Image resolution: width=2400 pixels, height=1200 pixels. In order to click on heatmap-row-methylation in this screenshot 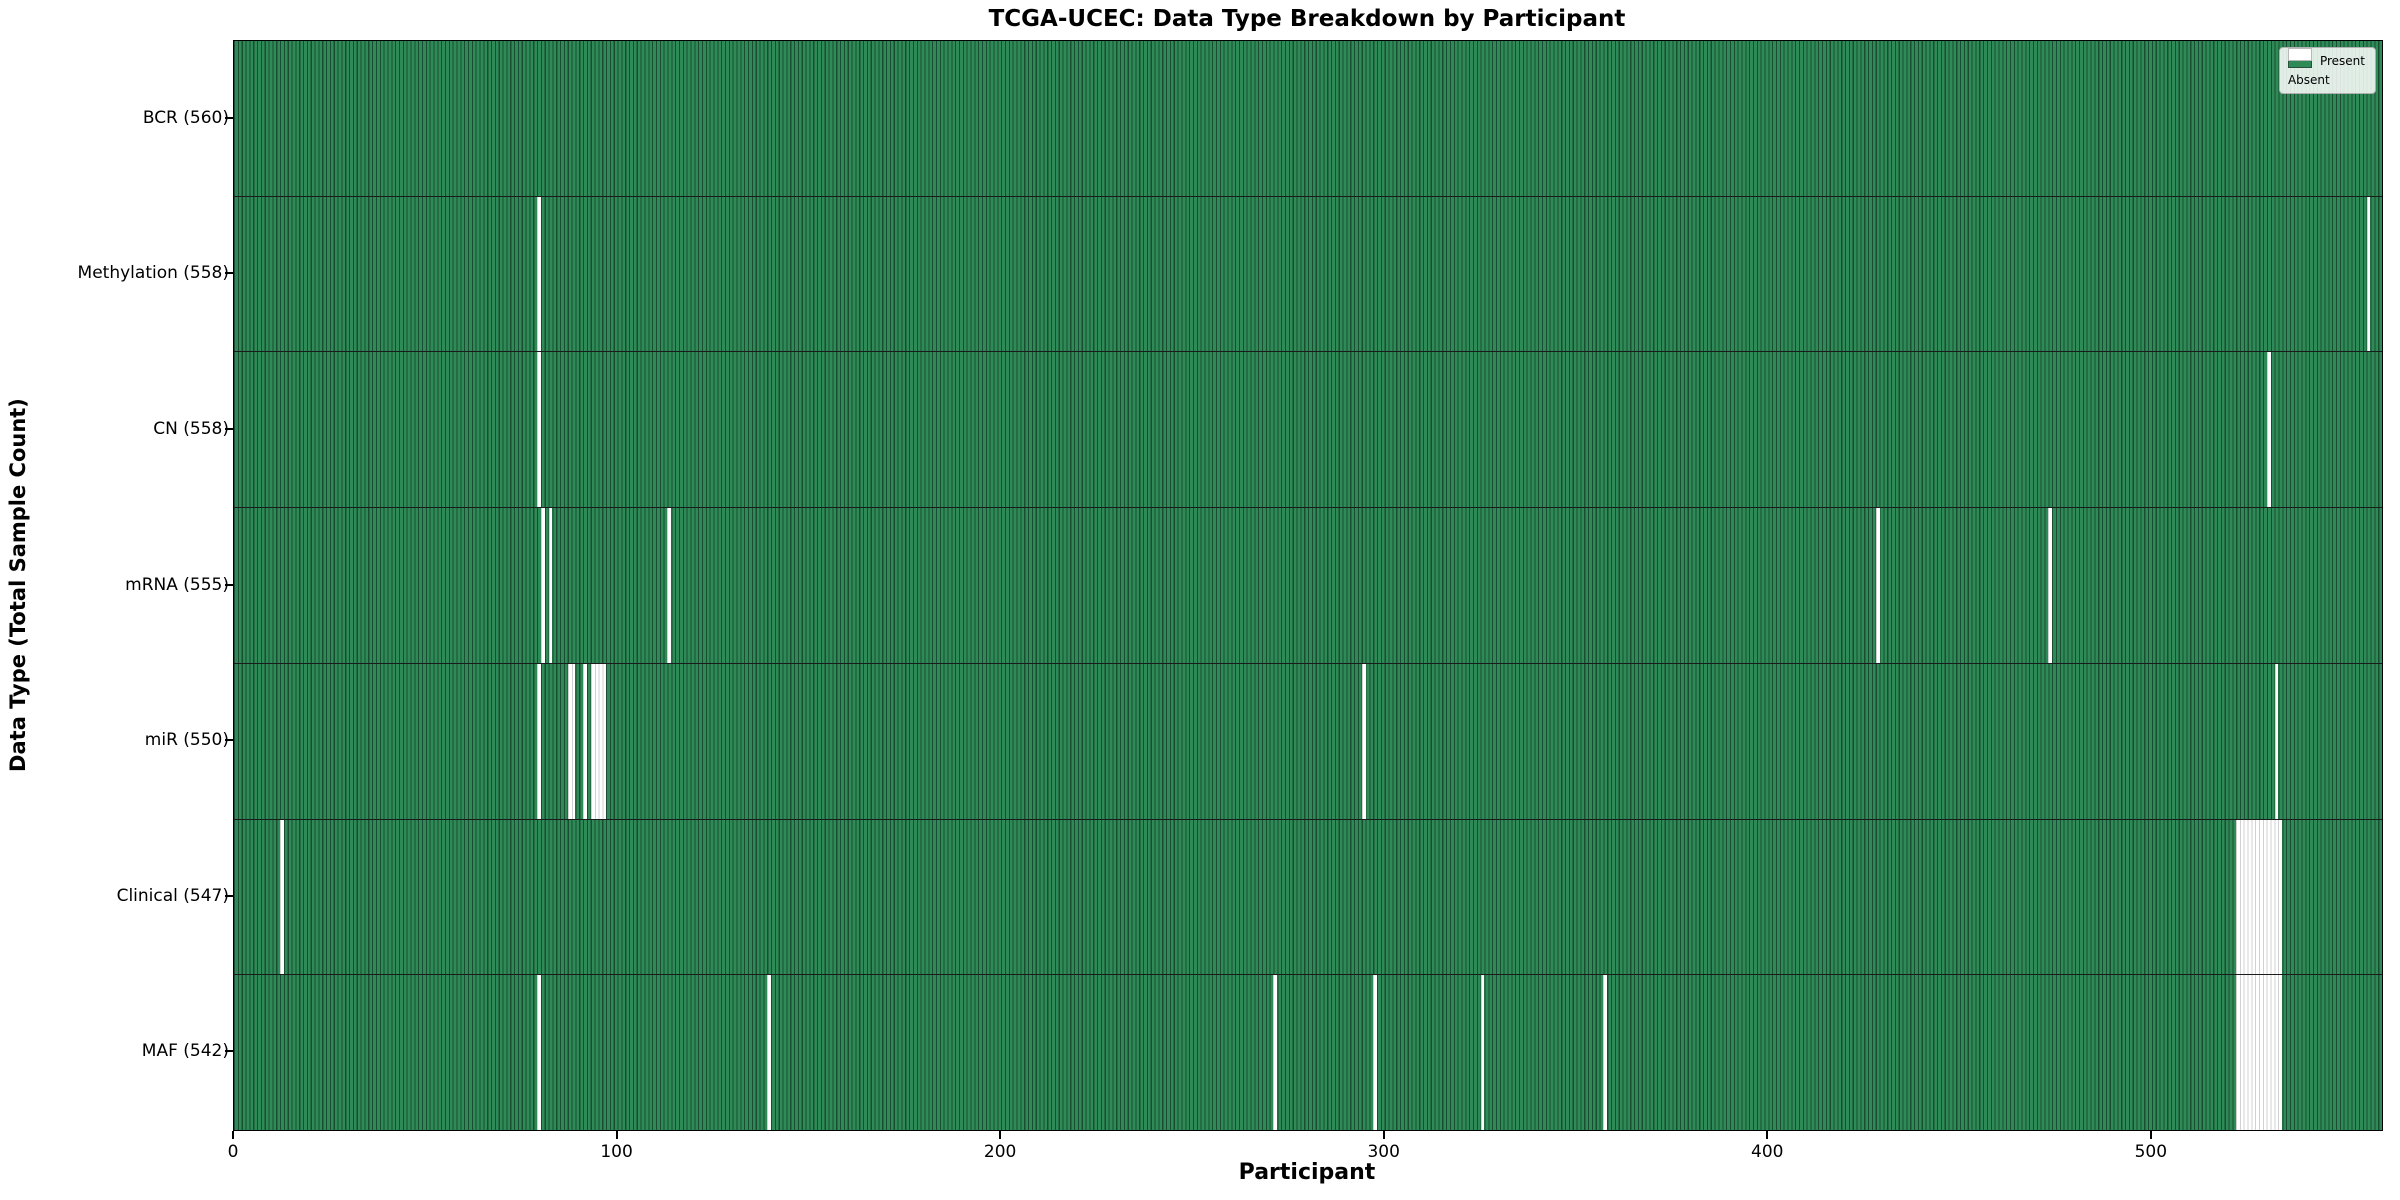, I will do `click(1308, 273)`.